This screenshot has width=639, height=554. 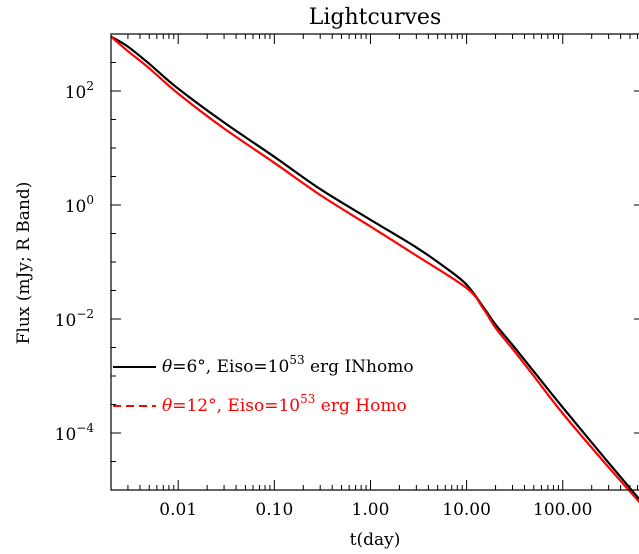 I want to click on y-tick-label: 10⁰, so click(x=79, y=205).